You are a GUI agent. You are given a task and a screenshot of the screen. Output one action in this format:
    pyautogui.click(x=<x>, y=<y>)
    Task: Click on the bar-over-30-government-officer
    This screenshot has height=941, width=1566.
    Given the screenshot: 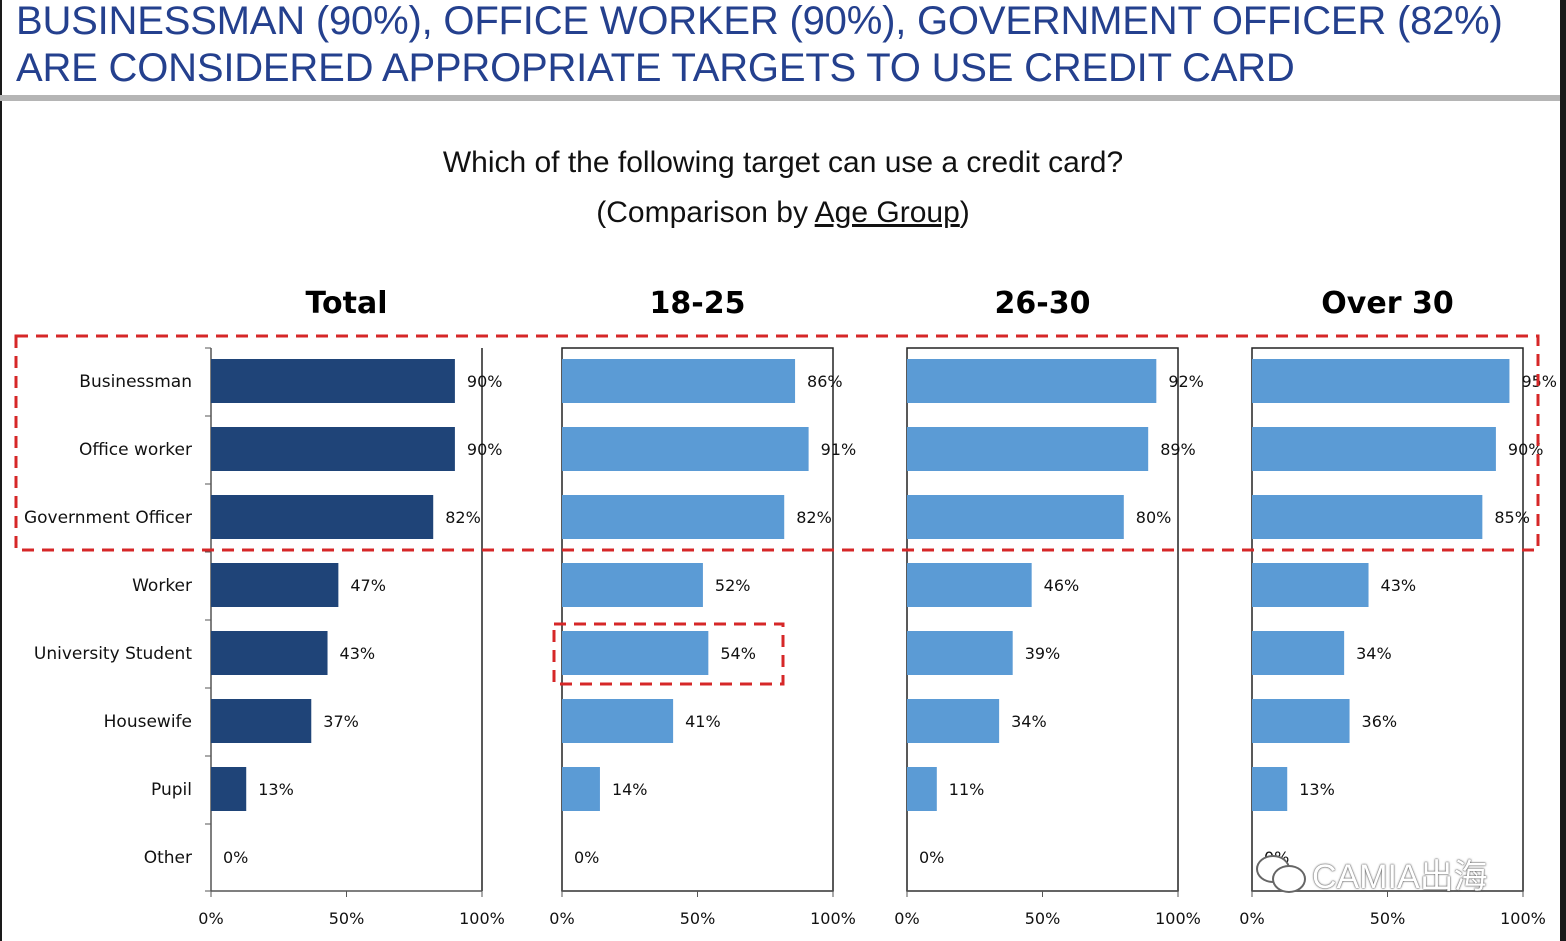 What is the action you would take?
    pyautogui.click(x=1367, y=517)
    